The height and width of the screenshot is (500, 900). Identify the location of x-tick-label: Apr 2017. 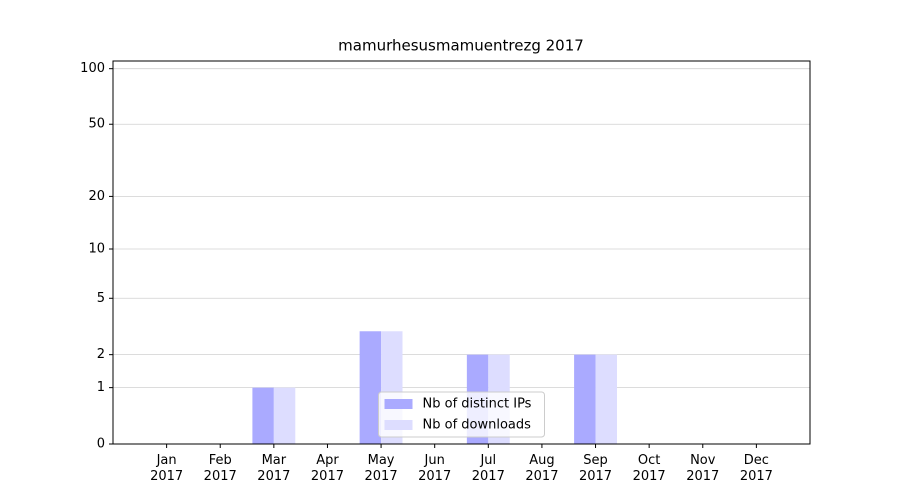
(327, 468).